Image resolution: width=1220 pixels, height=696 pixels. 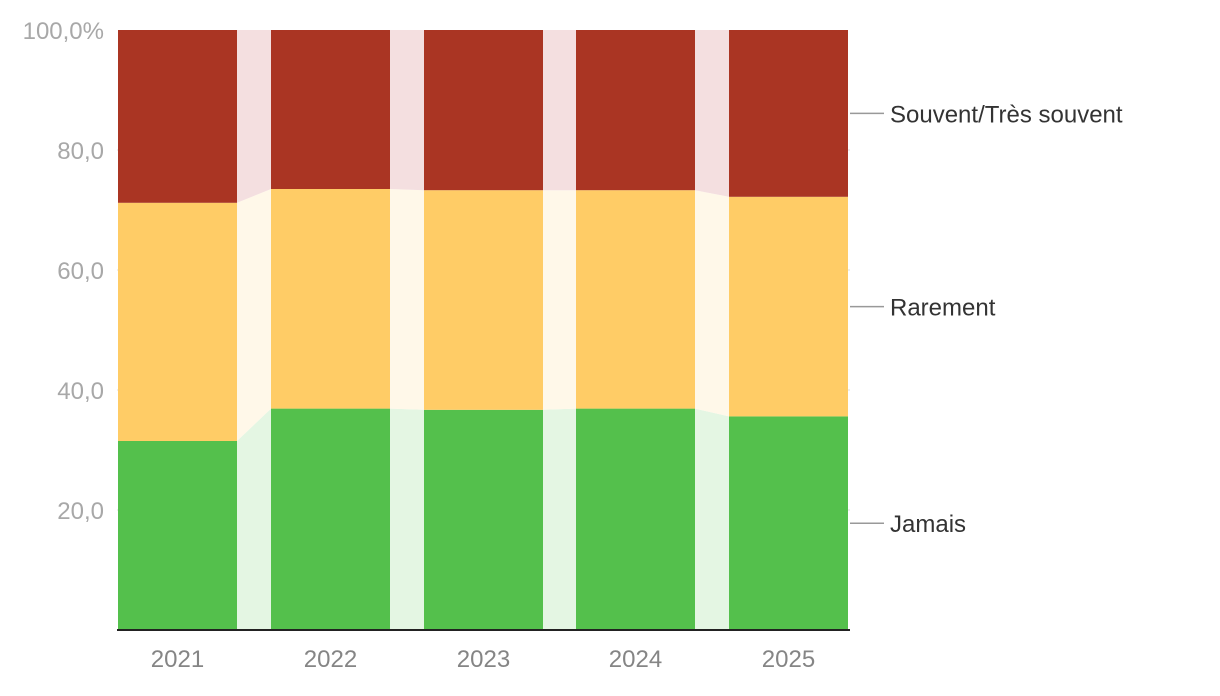 I want to click on series-labels: Jamais Rarement Souvent/Très souvent, so click(x=986, y=319).